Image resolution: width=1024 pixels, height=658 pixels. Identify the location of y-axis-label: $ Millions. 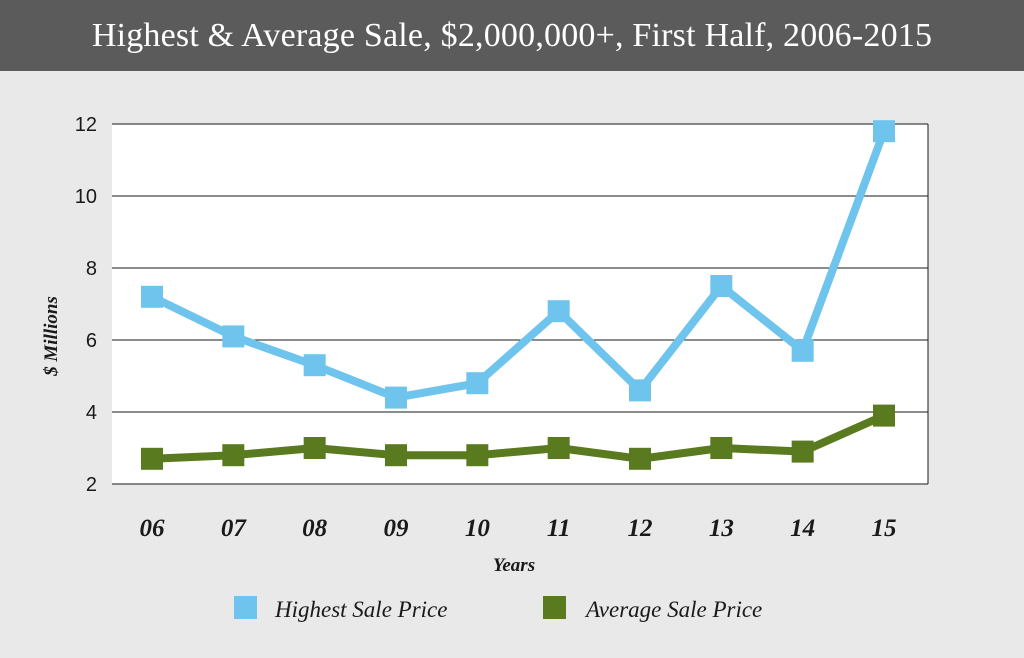
(51, 336).